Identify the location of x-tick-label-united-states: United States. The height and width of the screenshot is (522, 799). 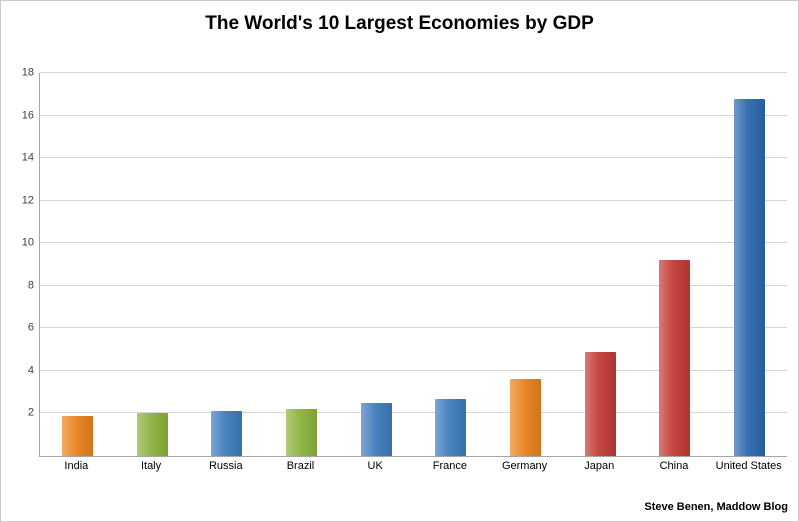
(748, 466).